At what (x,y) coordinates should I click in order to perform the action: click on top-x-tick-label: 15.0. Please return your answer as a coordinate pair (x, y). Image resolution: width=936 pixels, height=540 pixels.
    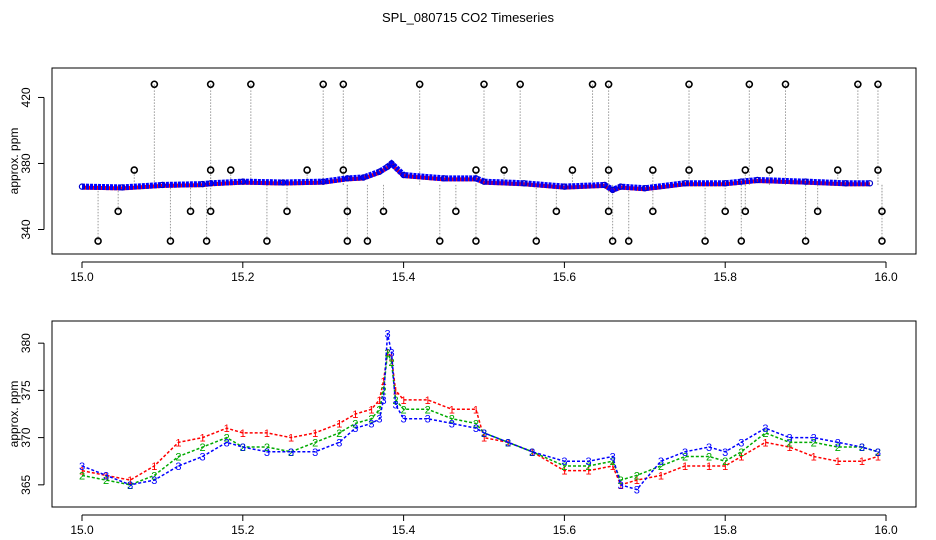
    Looking at the image, I should click on (82, 277).